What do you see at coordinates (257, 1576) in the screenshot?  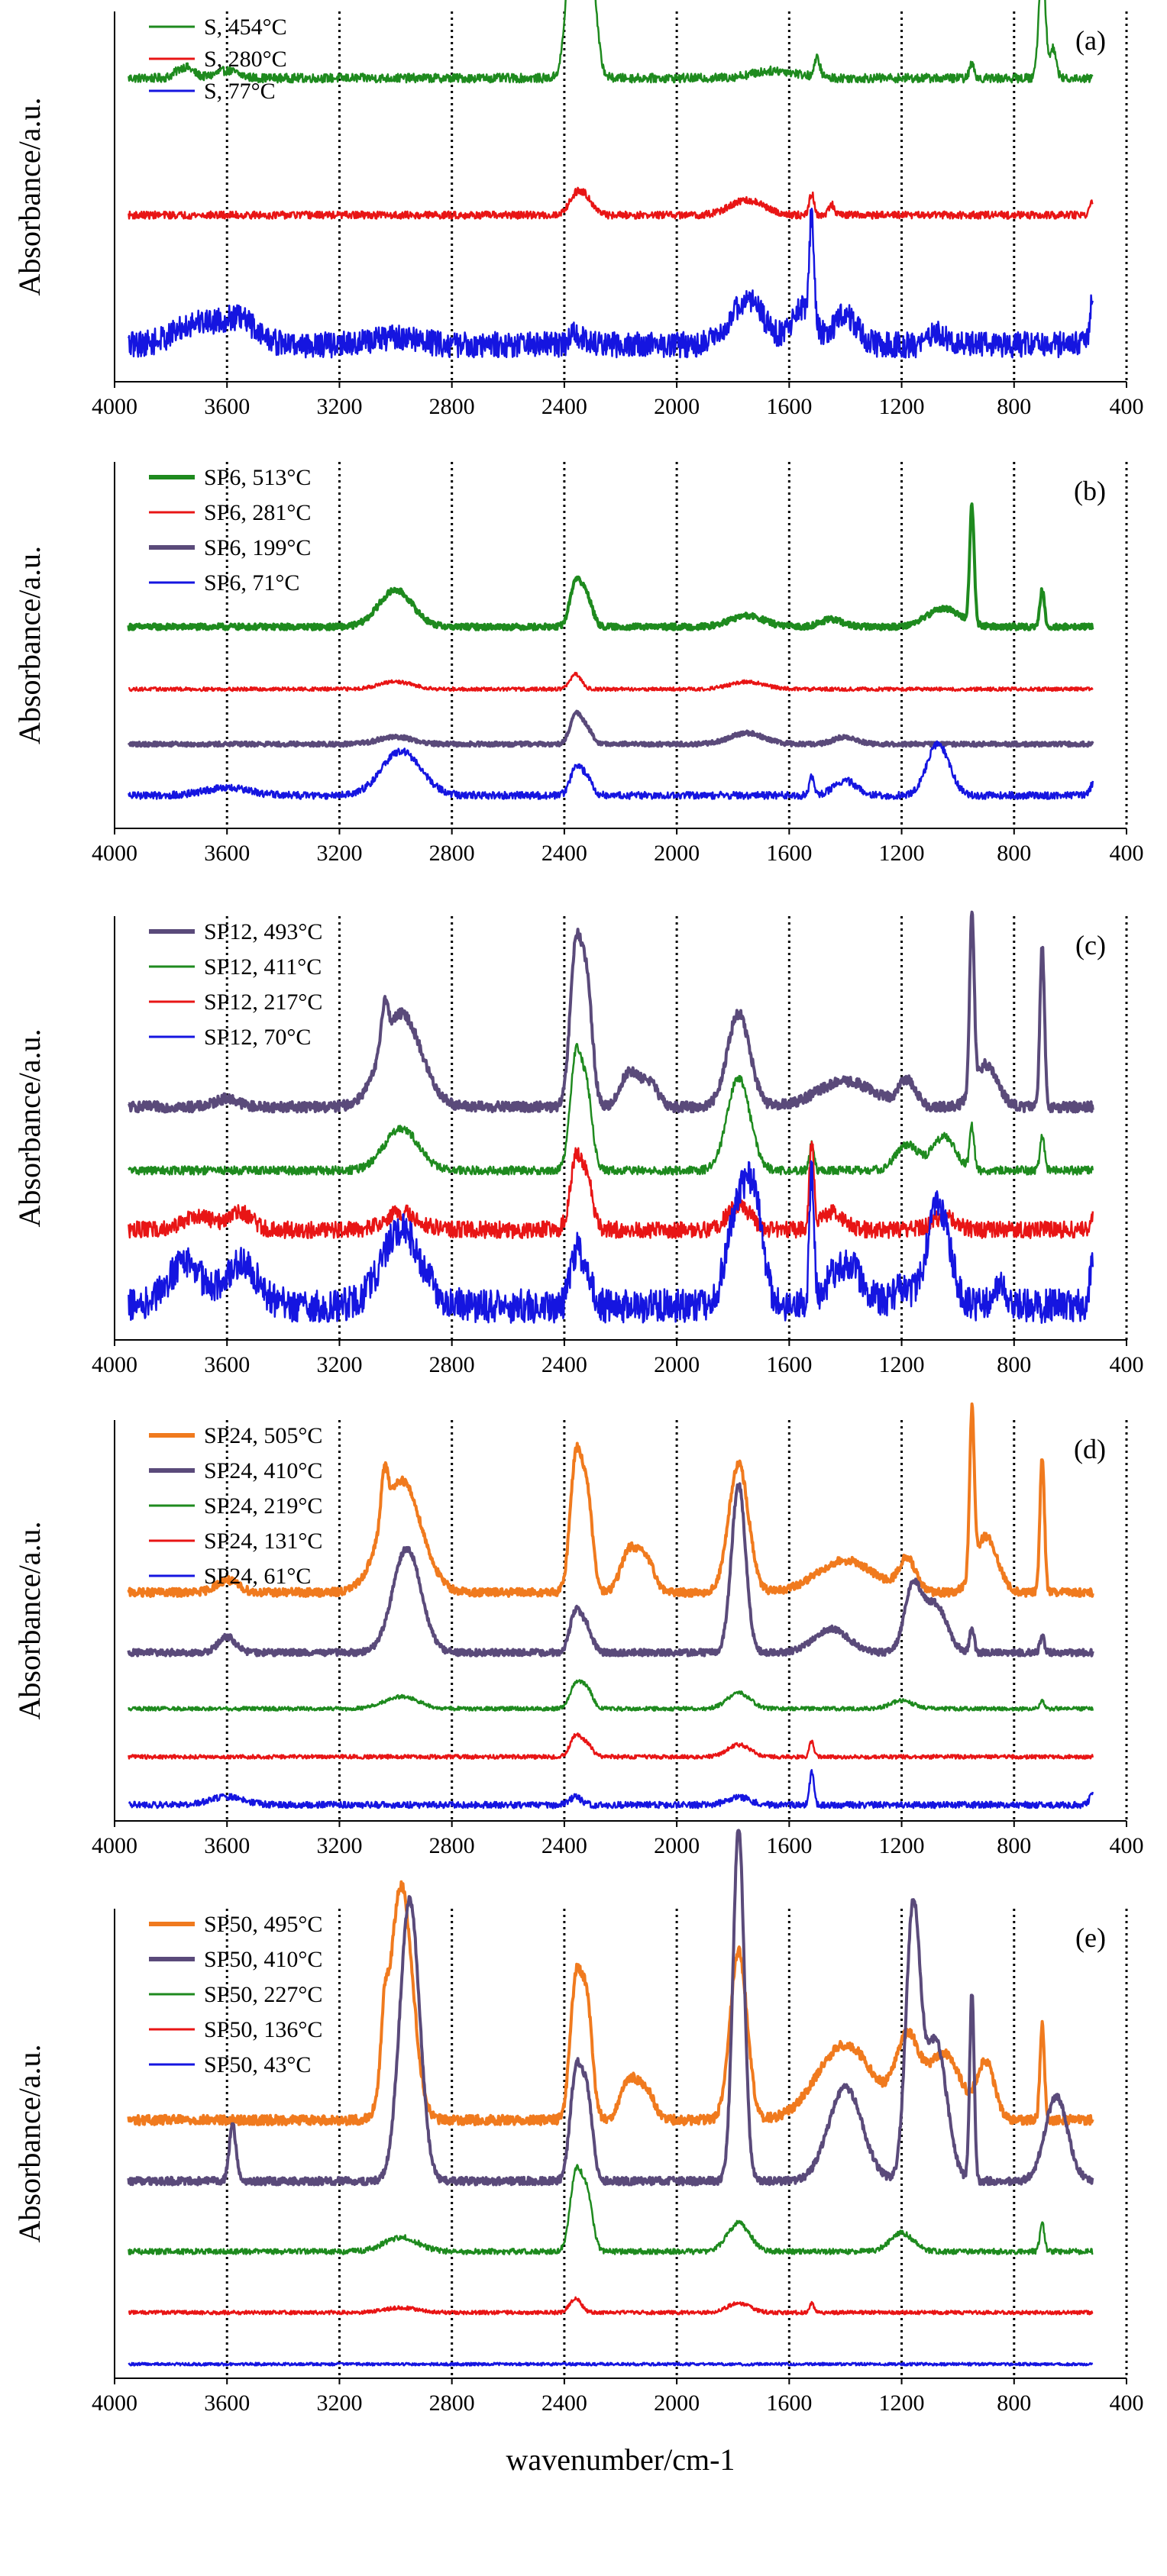 I see `legend-entry: SP24, 61°C` at bounding box center [257, 1576].